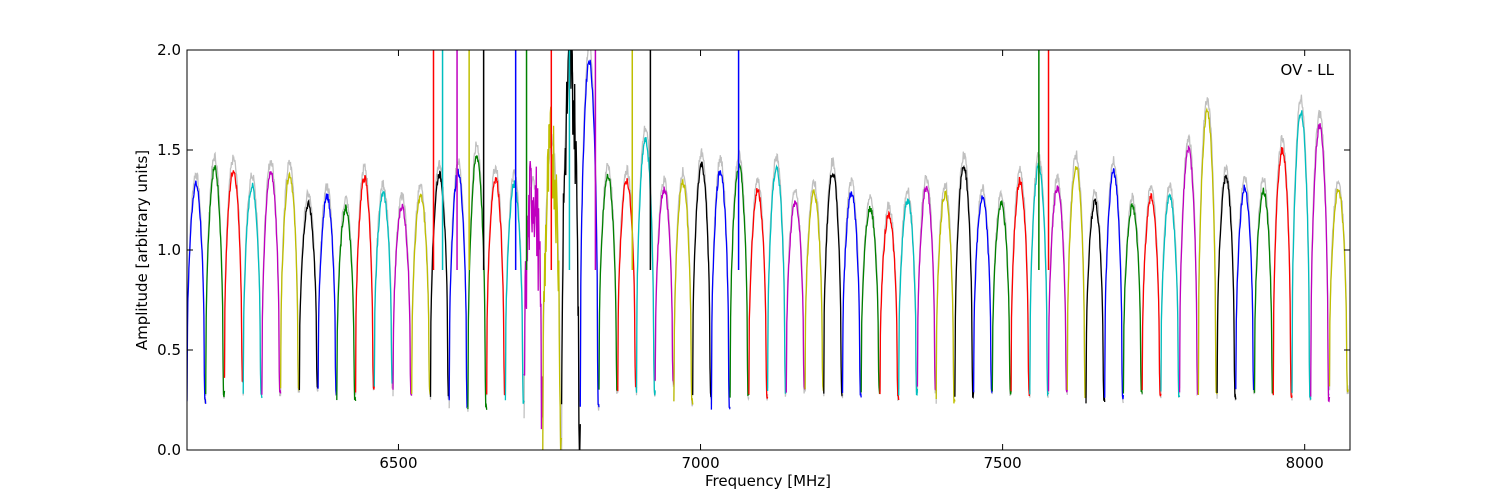 The image size is (1500, 500). What do you see at coordinates (1305, 463) in the screenshot?
I see `x-tick-label: 8000` at bounding box center [1305, 463].